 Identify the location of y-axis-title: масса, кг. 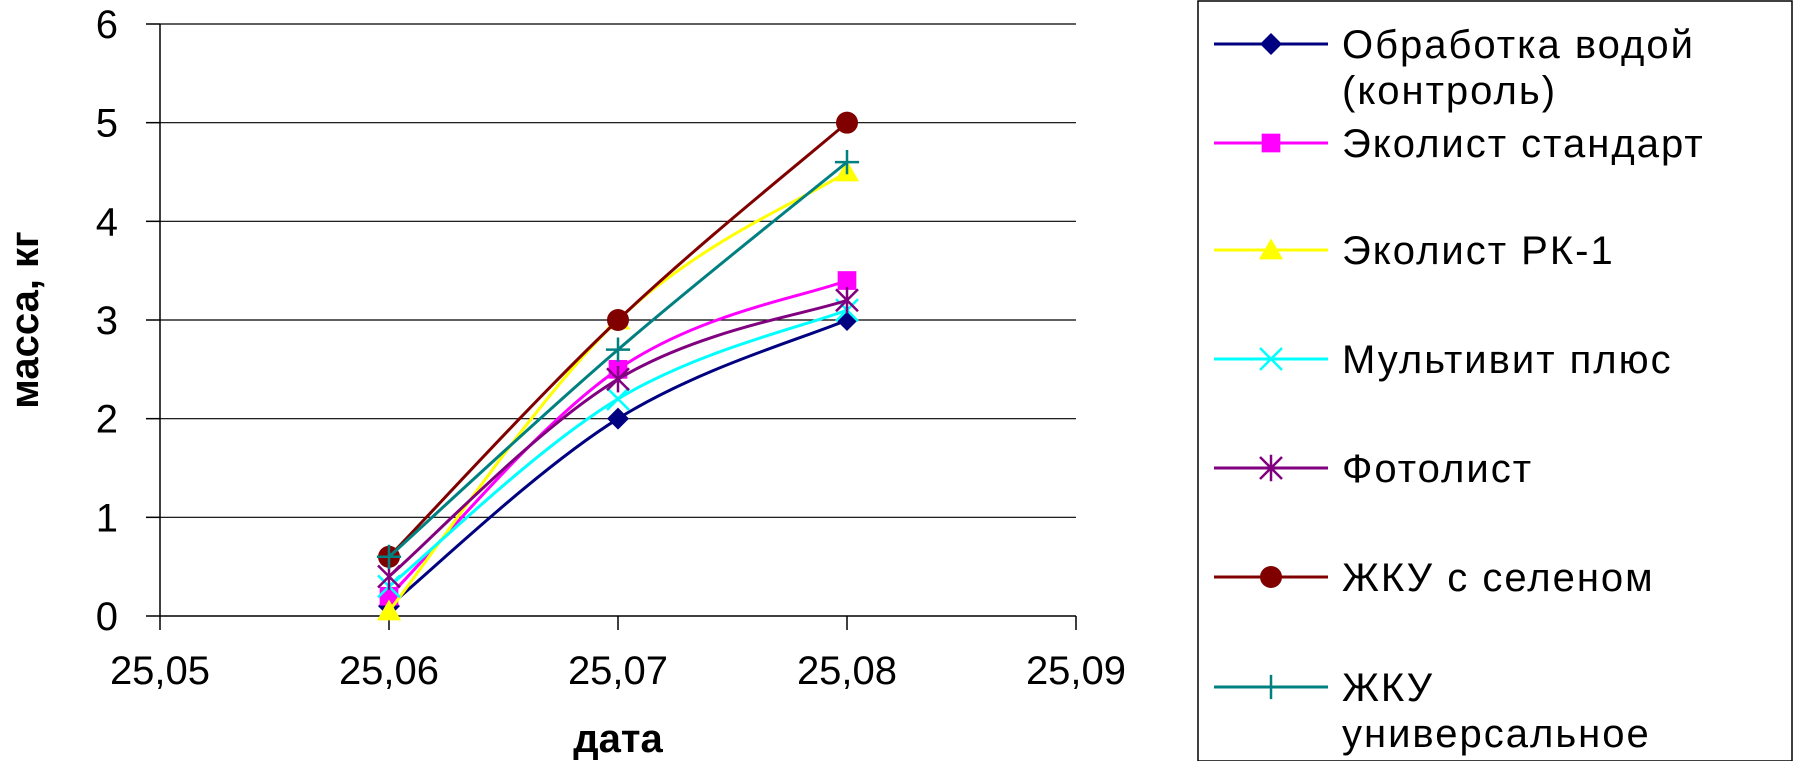
(25, 319).